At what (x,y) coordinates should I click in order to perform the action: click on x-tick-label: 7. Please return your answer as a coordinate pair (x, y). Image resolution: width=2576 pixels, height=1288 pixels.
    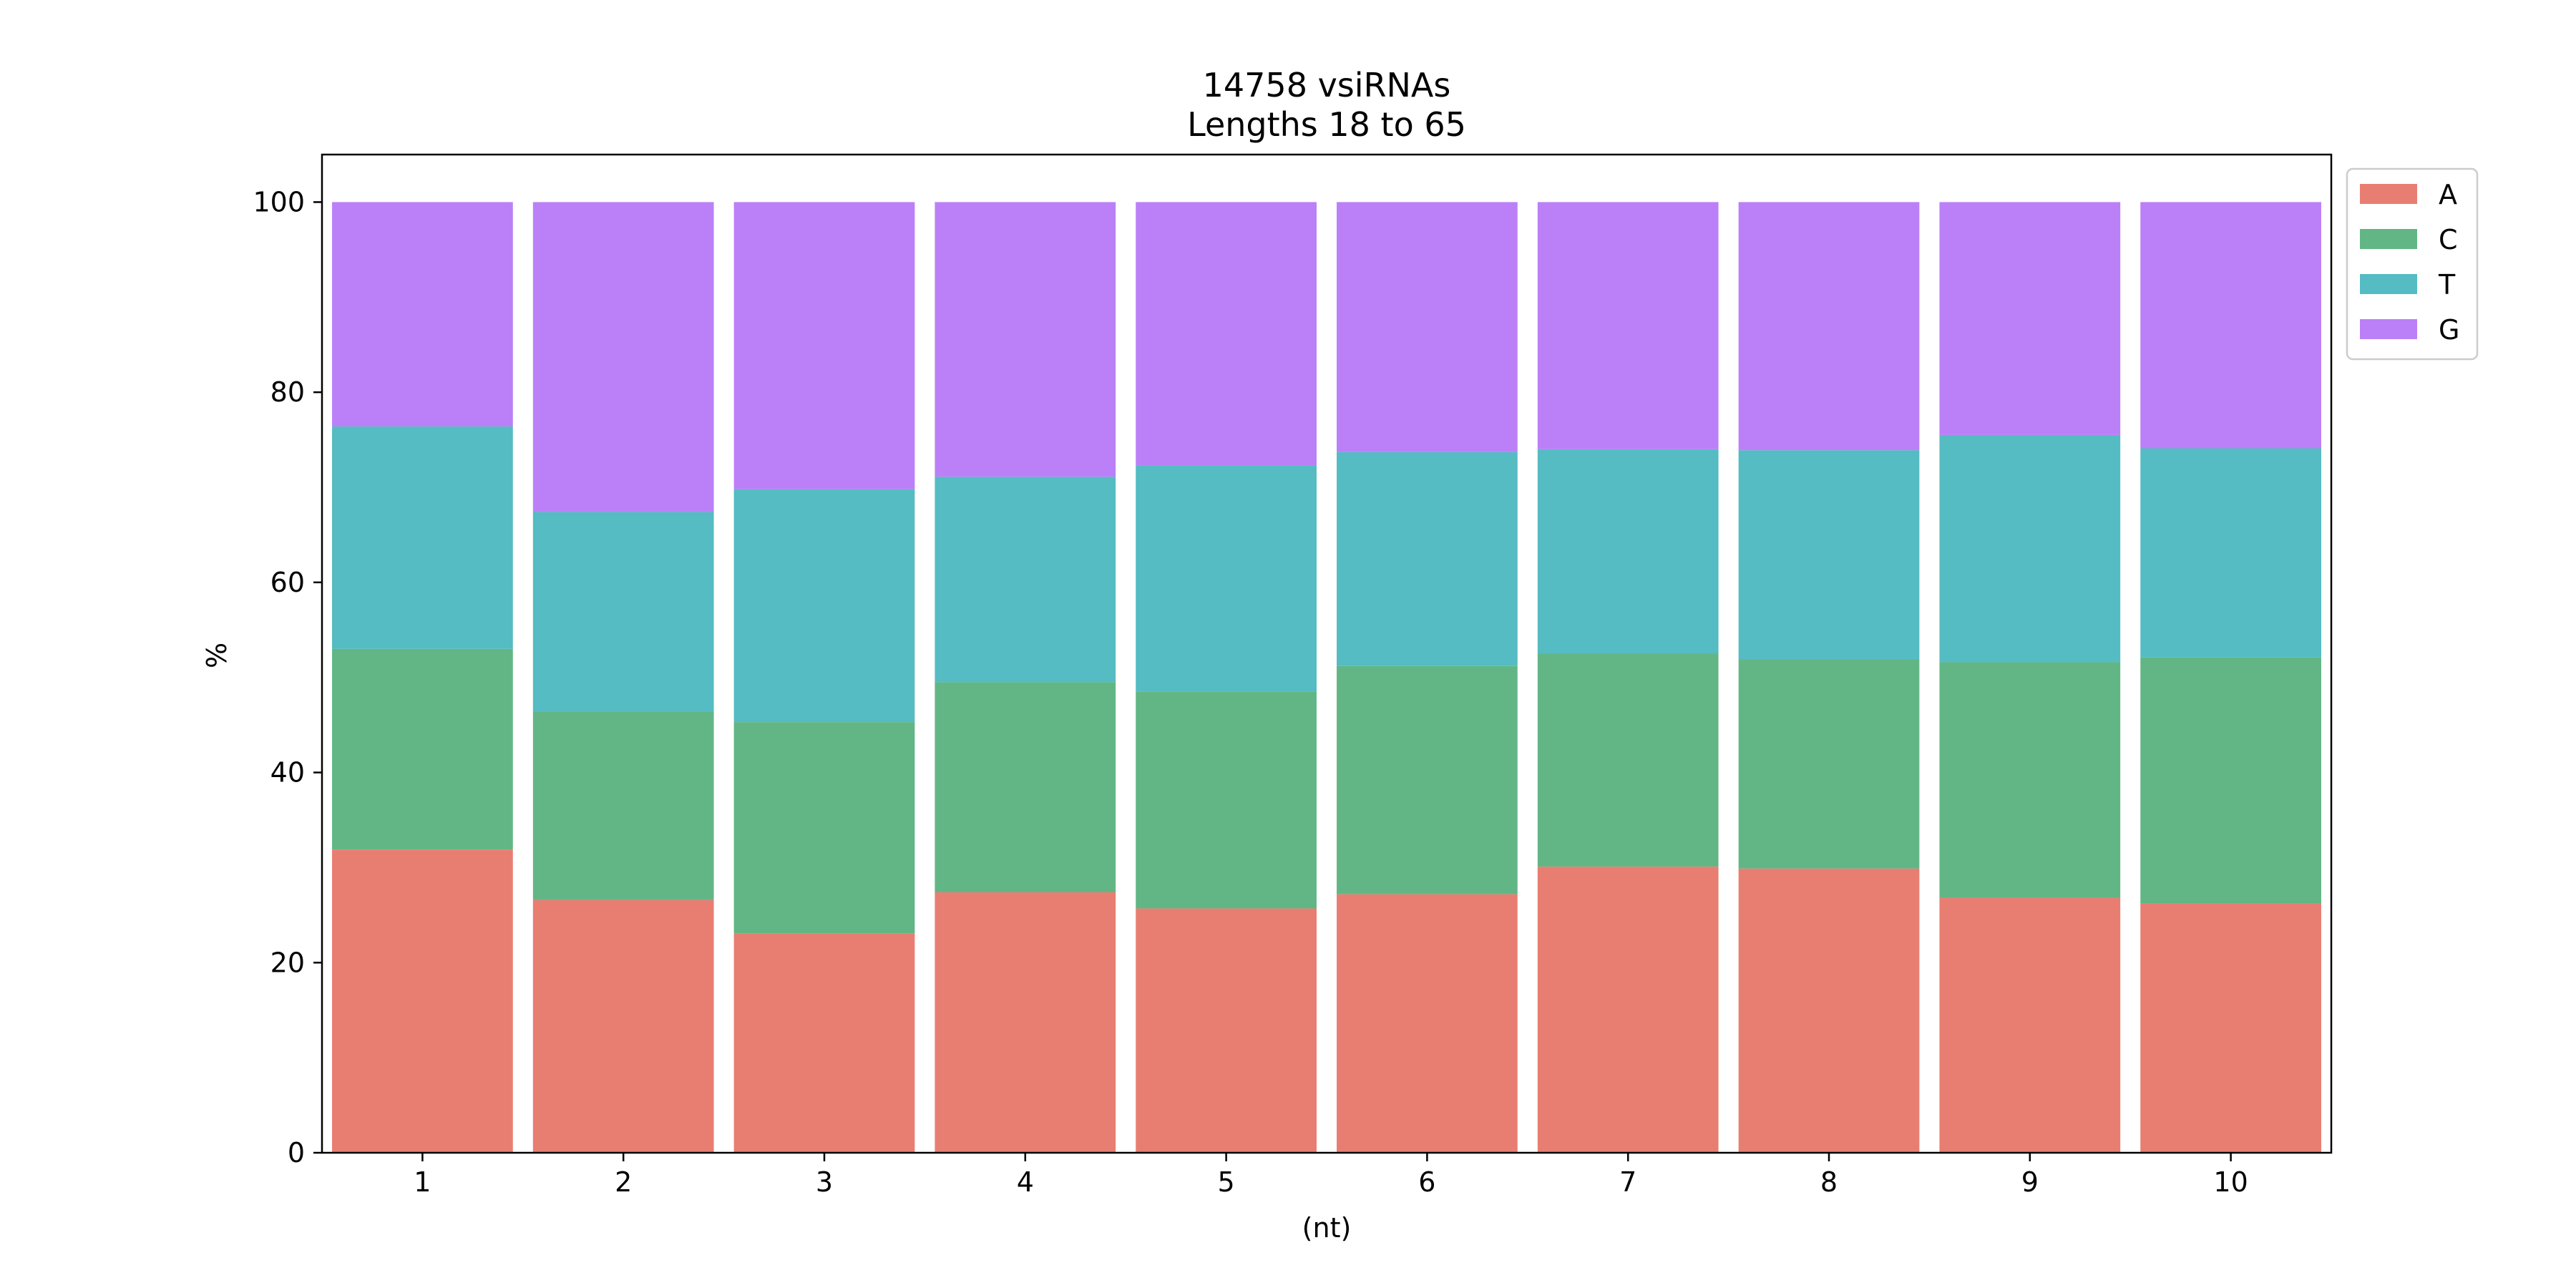
    Looking at the image, I should click on (1627, 1182).